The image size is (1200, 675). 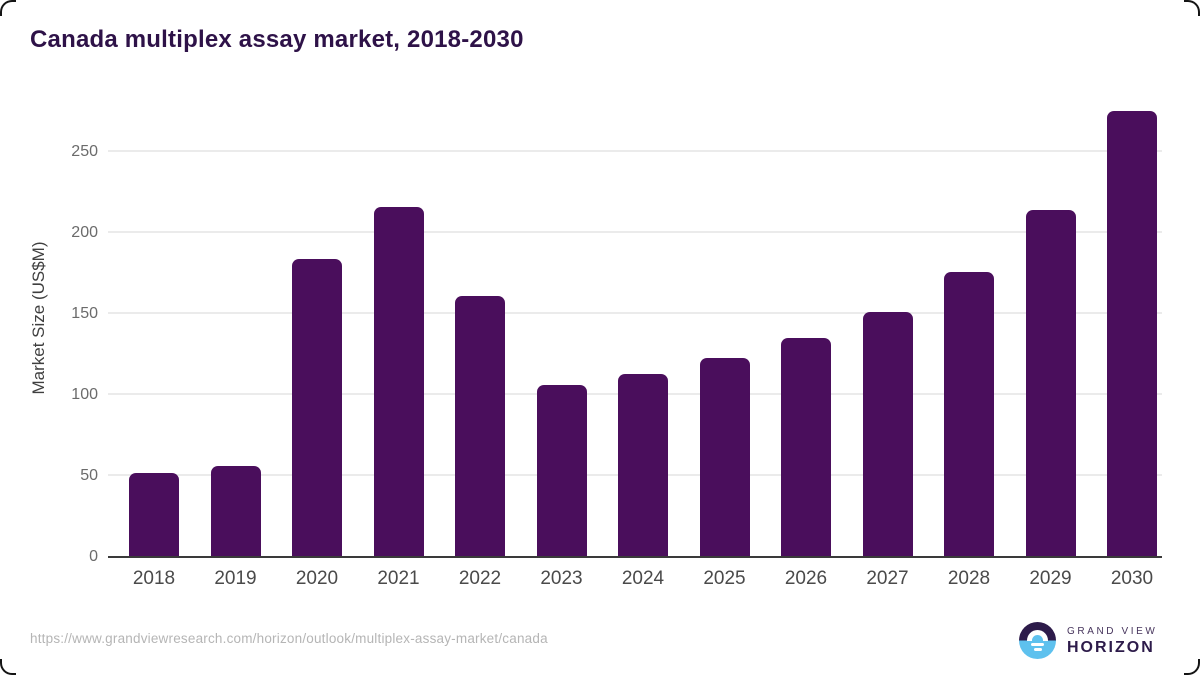 I want to click on bar-2029, so click(x=1050, y=383).